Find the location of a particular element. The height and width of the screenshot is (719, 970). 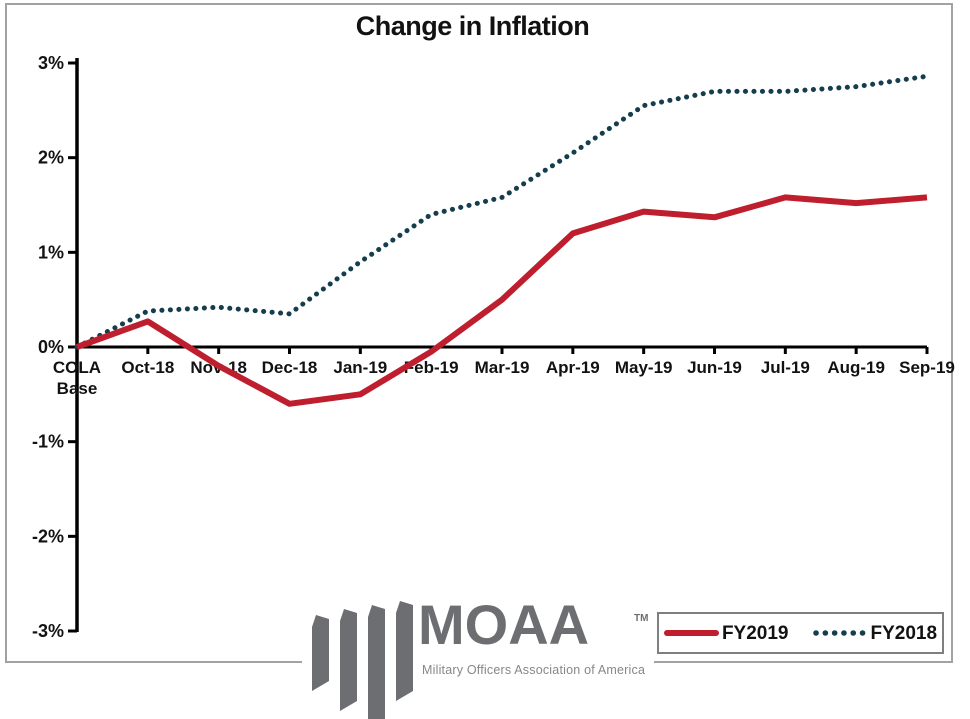

x-tick-label: Apr-19 is located at coordinates (573, 367).